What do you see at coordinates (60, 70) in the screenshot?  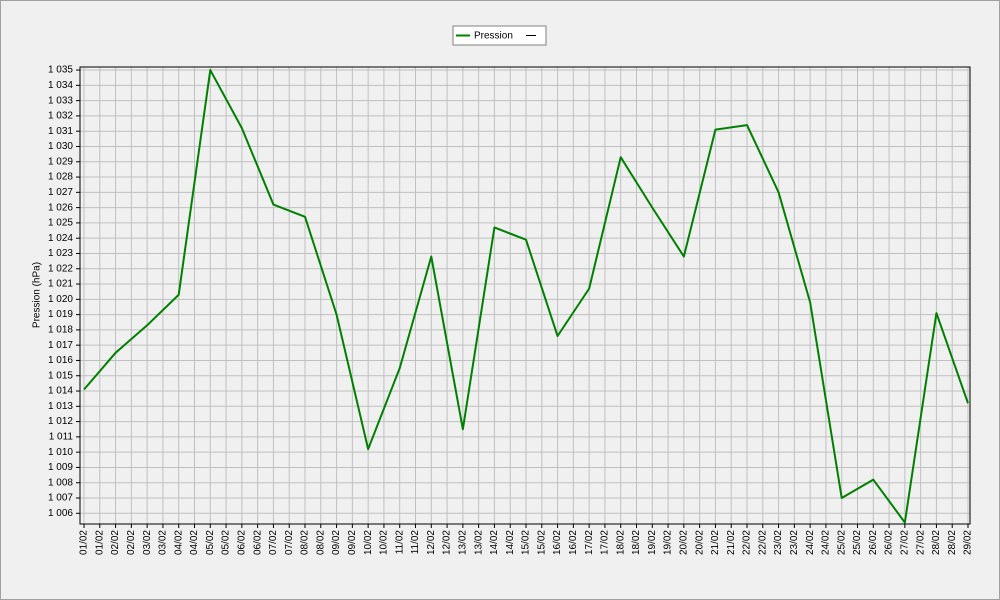 I see `y-tick-label: 1 035` at bounding box center [60, 70].